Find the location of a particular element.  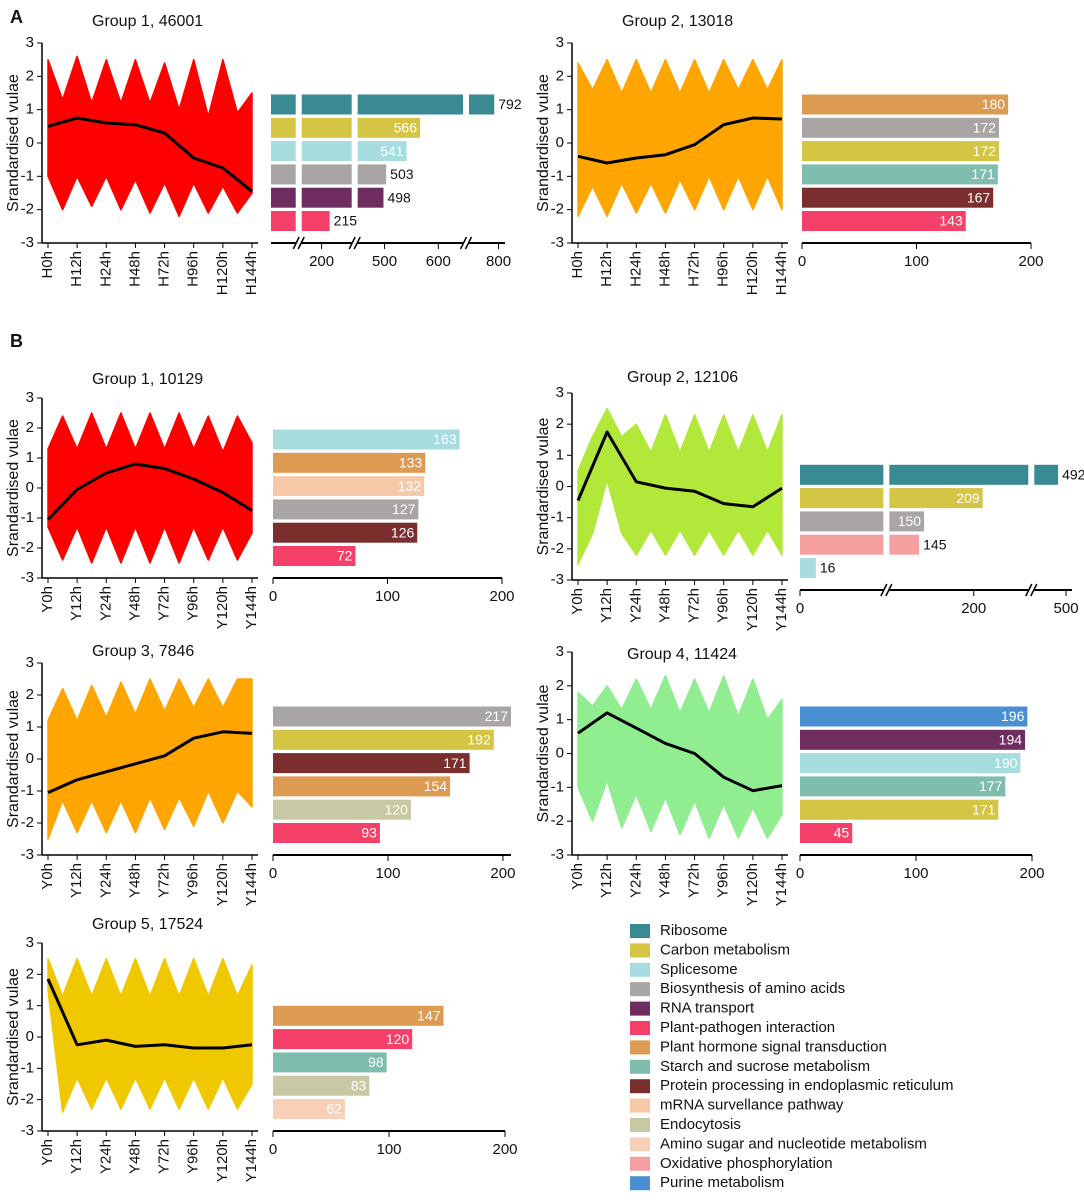

value-label: 194 is located at coordinates (1011, 740).